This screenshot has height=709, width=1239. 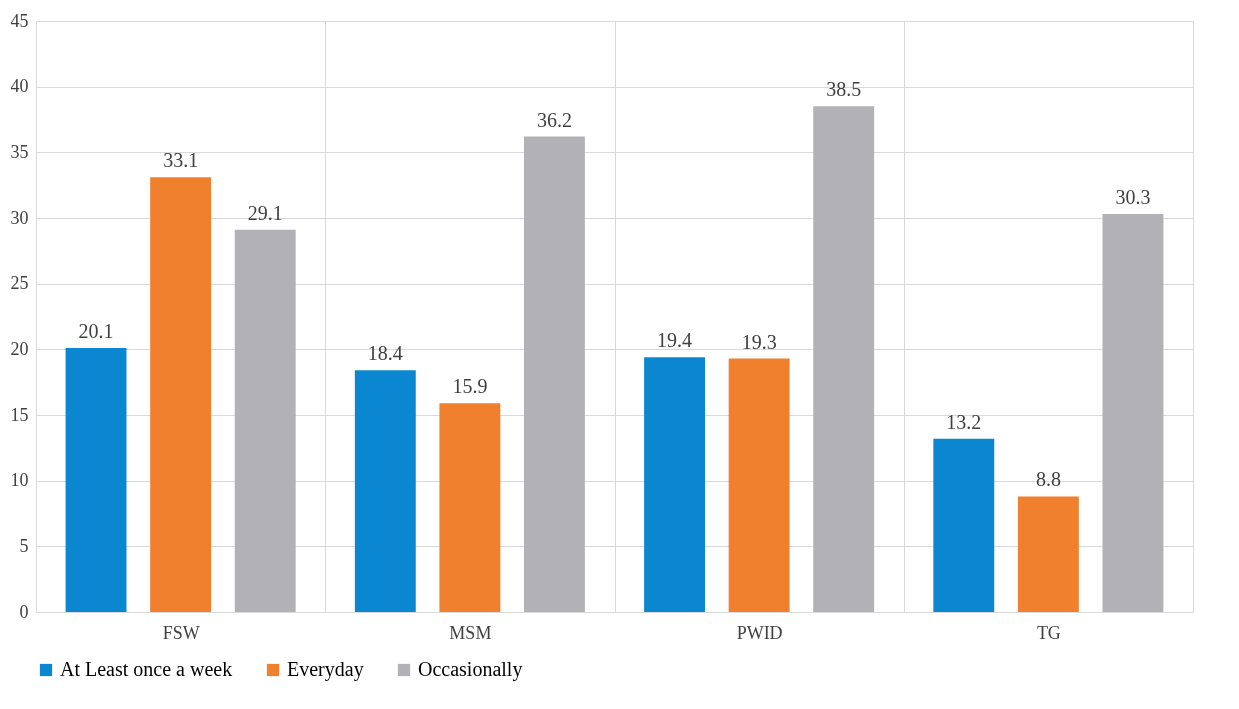 I want to click on x-tick-label: FSW, so click(x=181, y=632).